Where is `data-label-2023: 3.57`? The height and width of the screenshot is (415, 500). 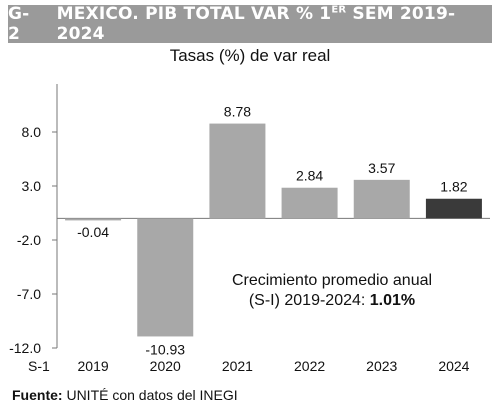
data-label-2023: 3.57 is located at coordinates (381, 168).